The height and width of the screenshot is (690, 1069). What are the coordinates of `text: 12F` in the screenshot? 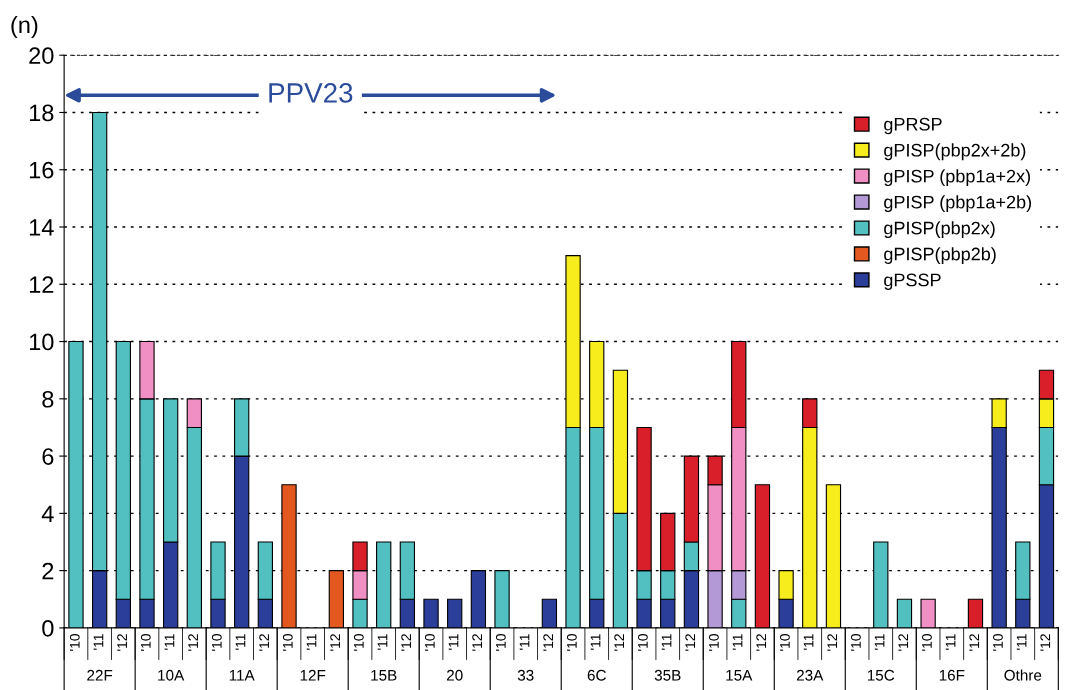 It's located at (313, 675).